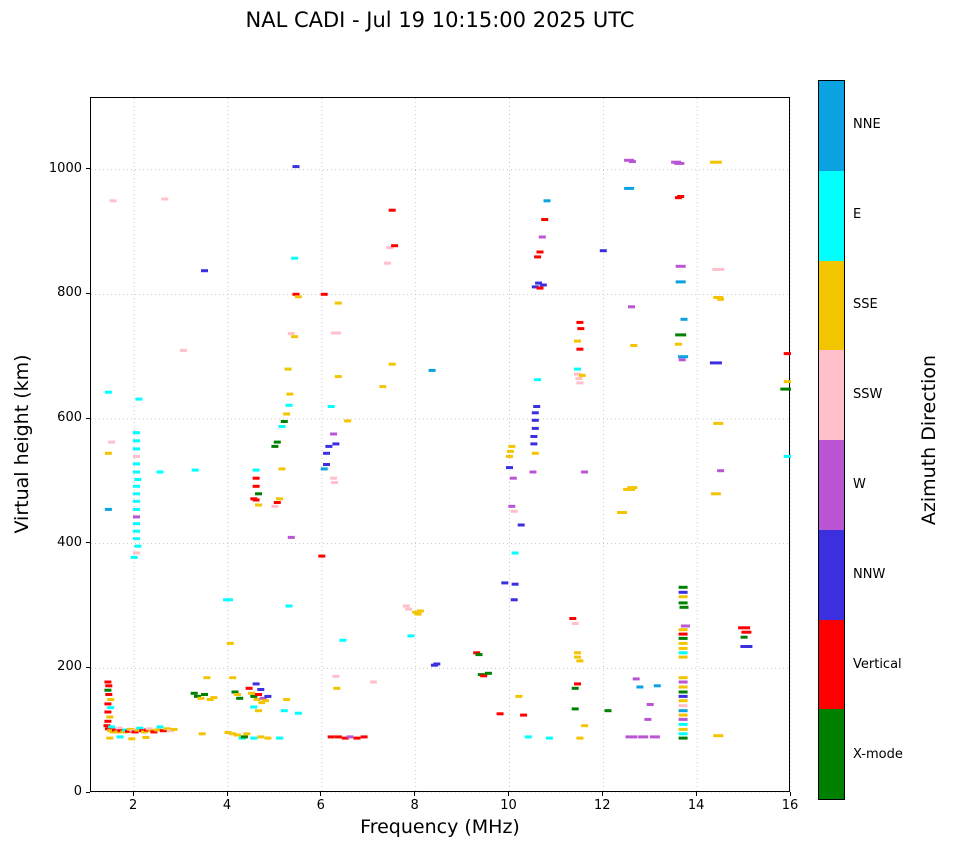 The image size is (958, 857). I want to click on colorbar-label: X-mode, so click(878, 754).